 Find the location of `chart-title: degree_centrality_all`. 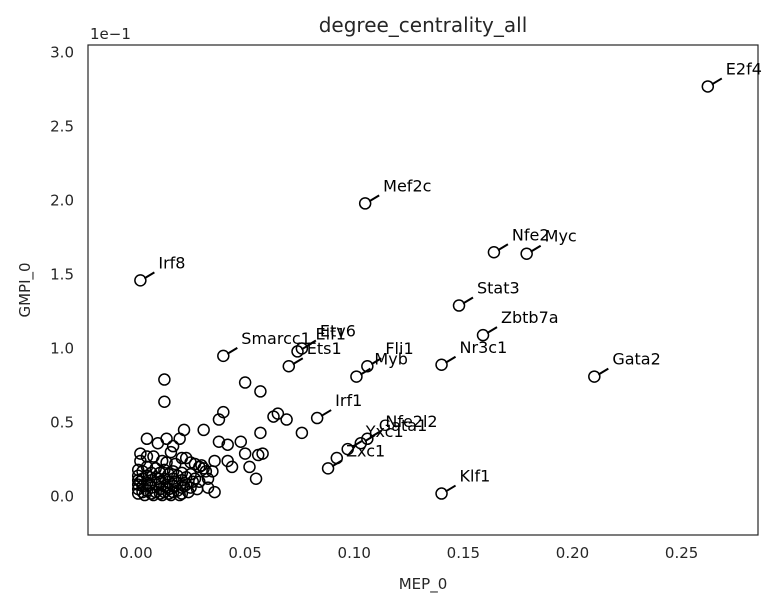

chart-title: degree_centrality_all is located at coordinates (423, 25).